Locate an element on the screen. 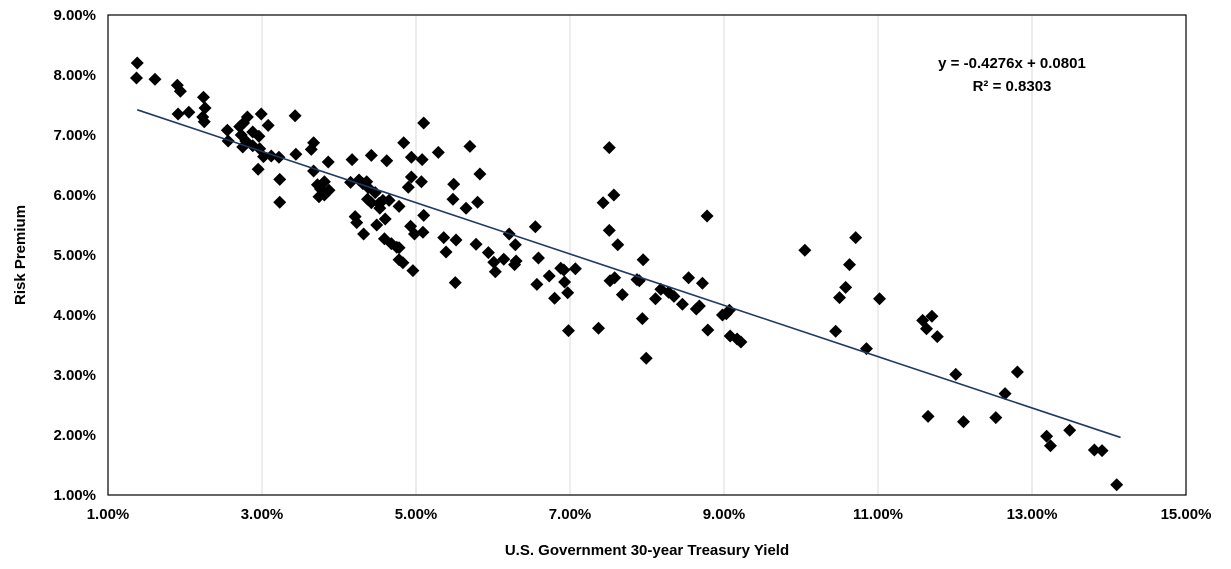 This screenshot has height=569, width=1231. y-tick-label: 4.00% is located at coordinates (74, 315).